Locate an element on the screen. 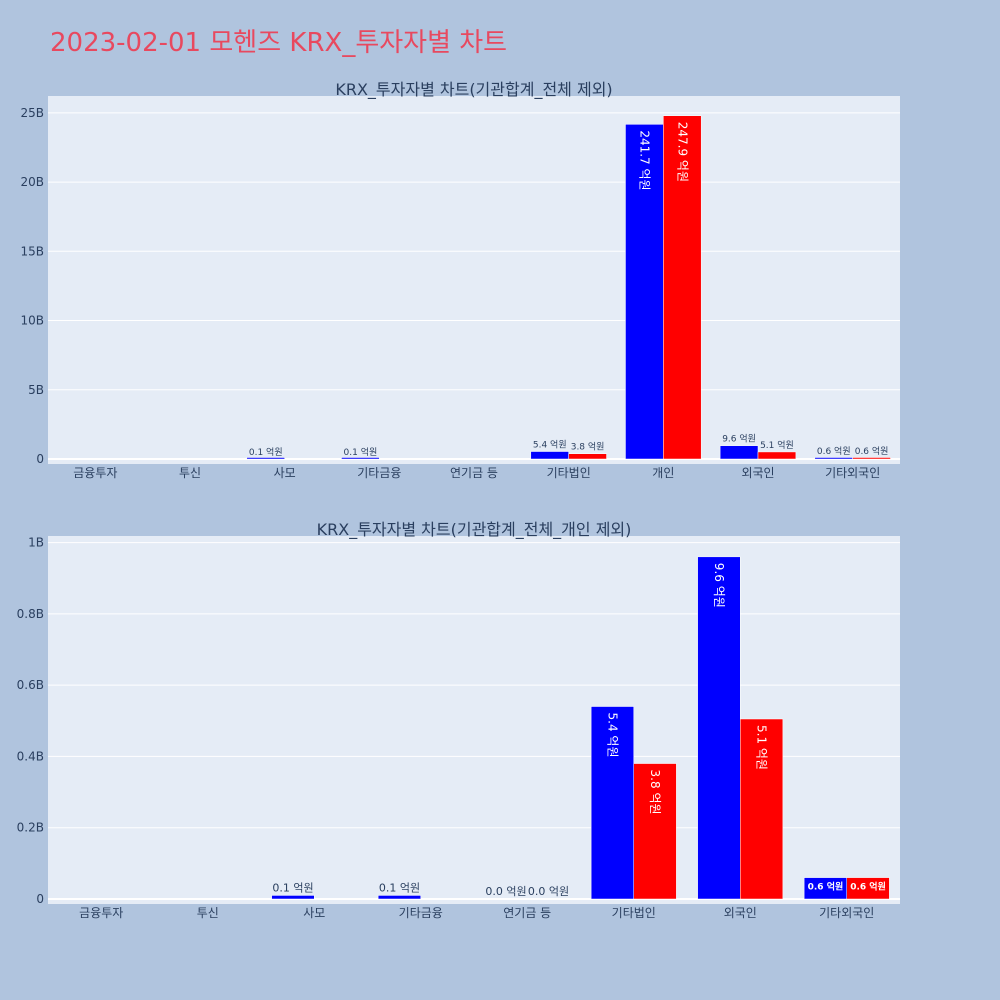 This screenshot has width=1000, height=1000. chart-title: KRX_투자자별 차트(기관합계_전체 제외) is located at coordinates (473, 90).